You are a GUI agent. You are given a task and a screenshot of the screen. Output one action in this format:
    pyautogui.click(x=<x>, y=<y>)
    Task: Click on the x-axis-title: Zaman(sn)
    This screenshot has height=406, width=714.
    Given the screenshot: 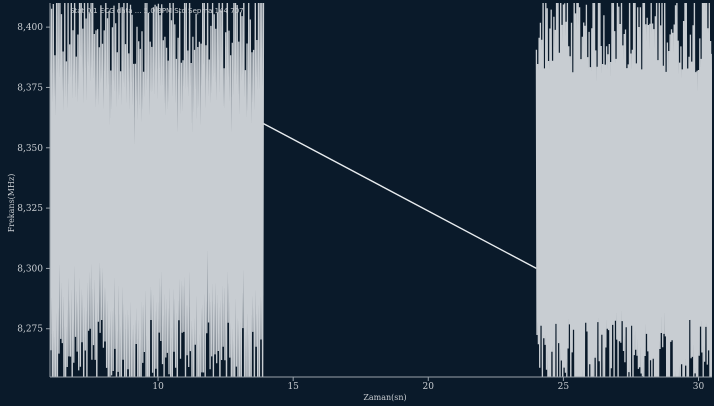 What is the action you would take?
    pyautogui.click(x=384, y=397)
    